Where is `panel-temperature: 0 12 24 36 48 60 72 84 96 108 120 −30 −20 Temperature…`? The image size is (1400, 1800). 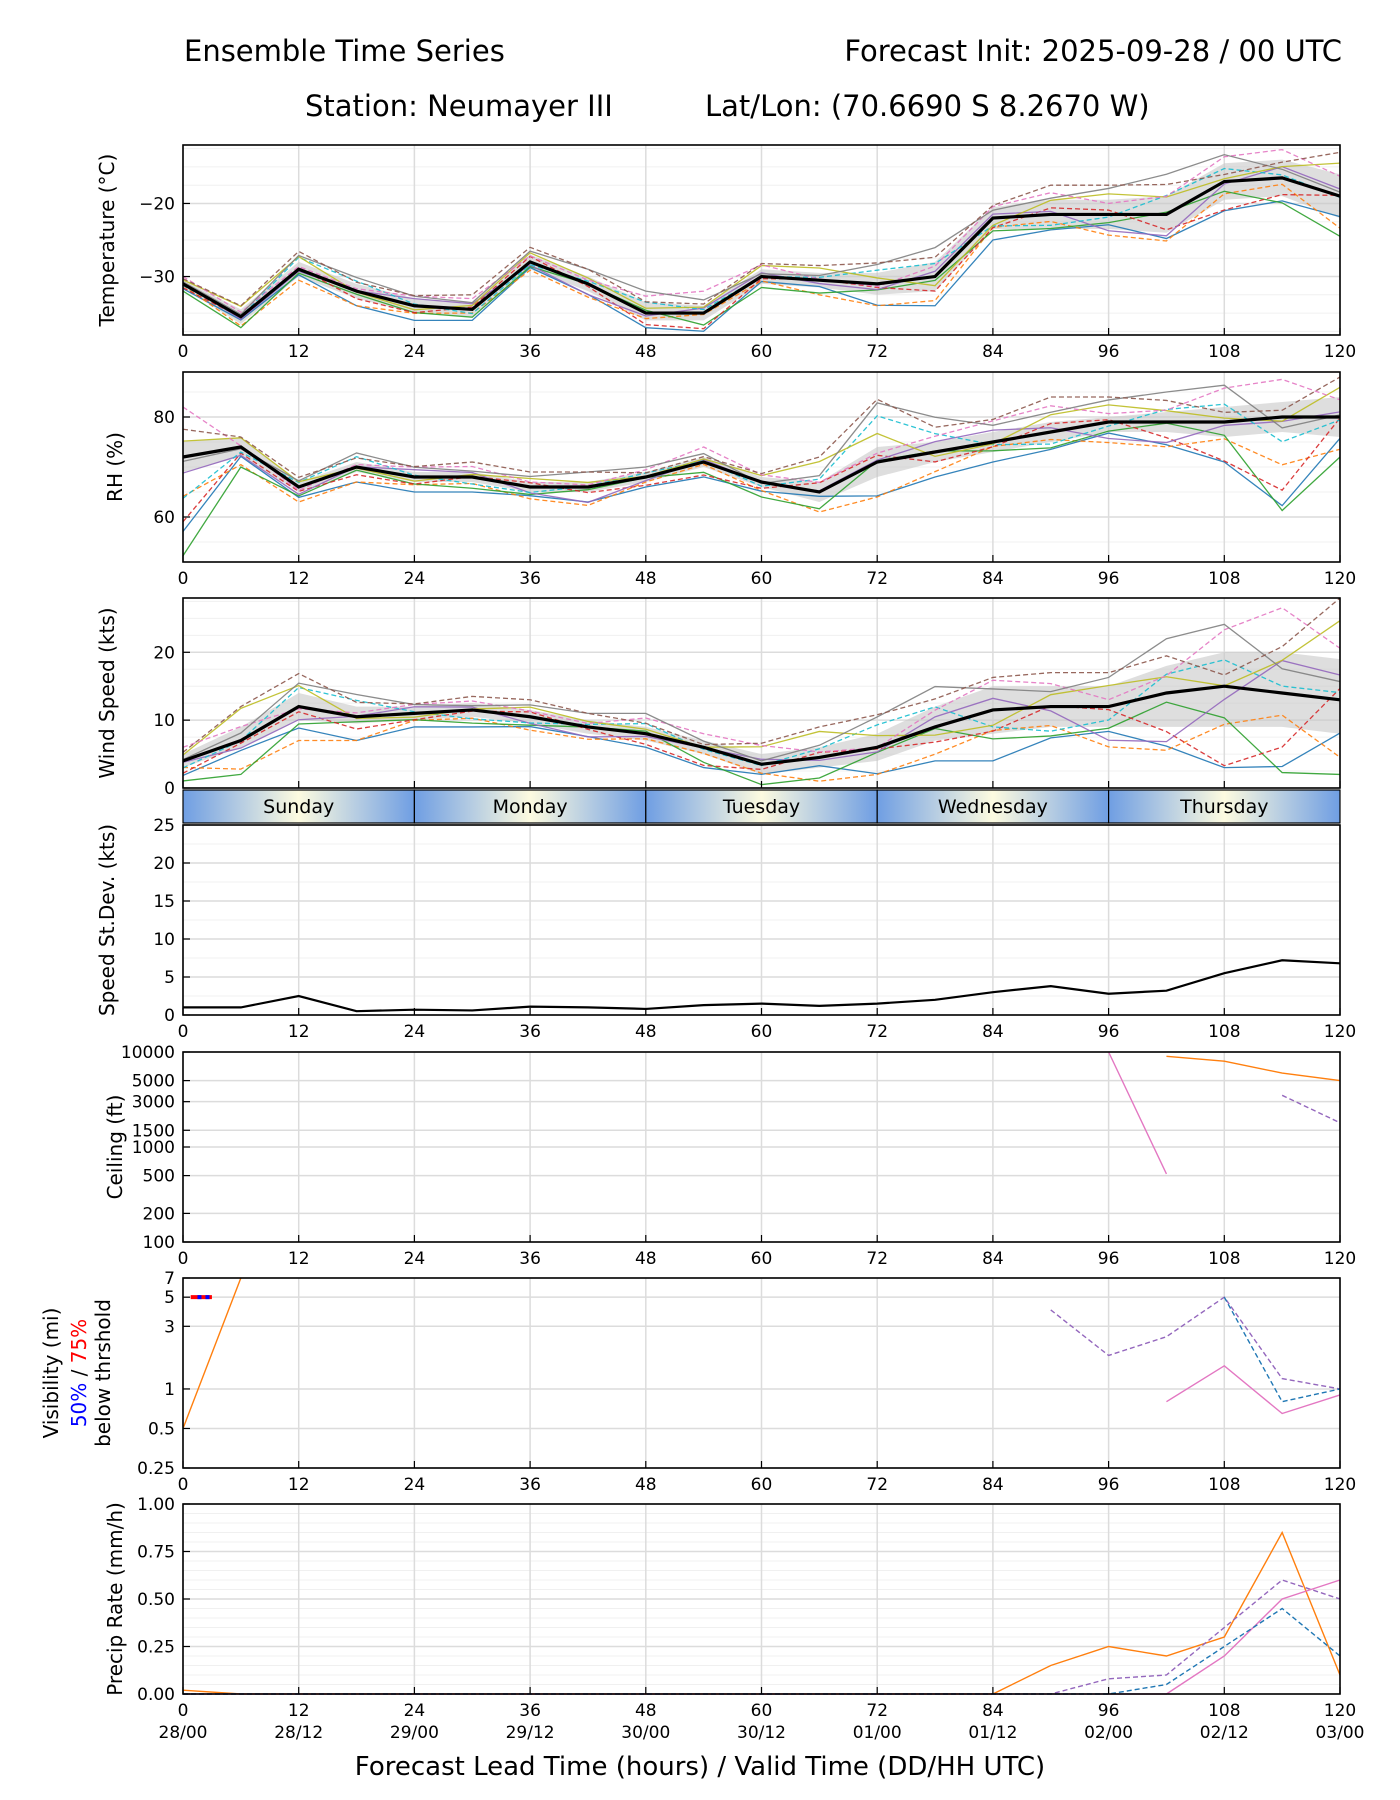
panel-temperature: 0 12 24 36 48 60 72 84 96 108 120 −30 −20 Temperature… is located at coordinates (725, 253).